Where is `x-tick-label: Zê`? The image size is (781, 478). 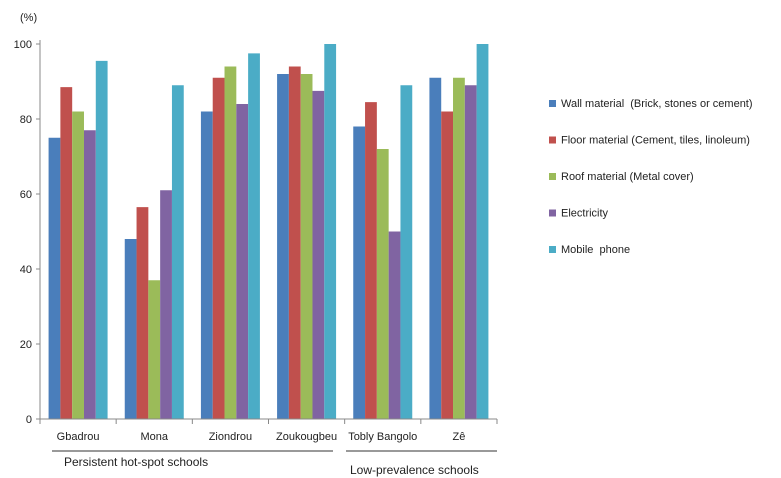 x-tick-label: Zê is located at coordinates (458, 437).